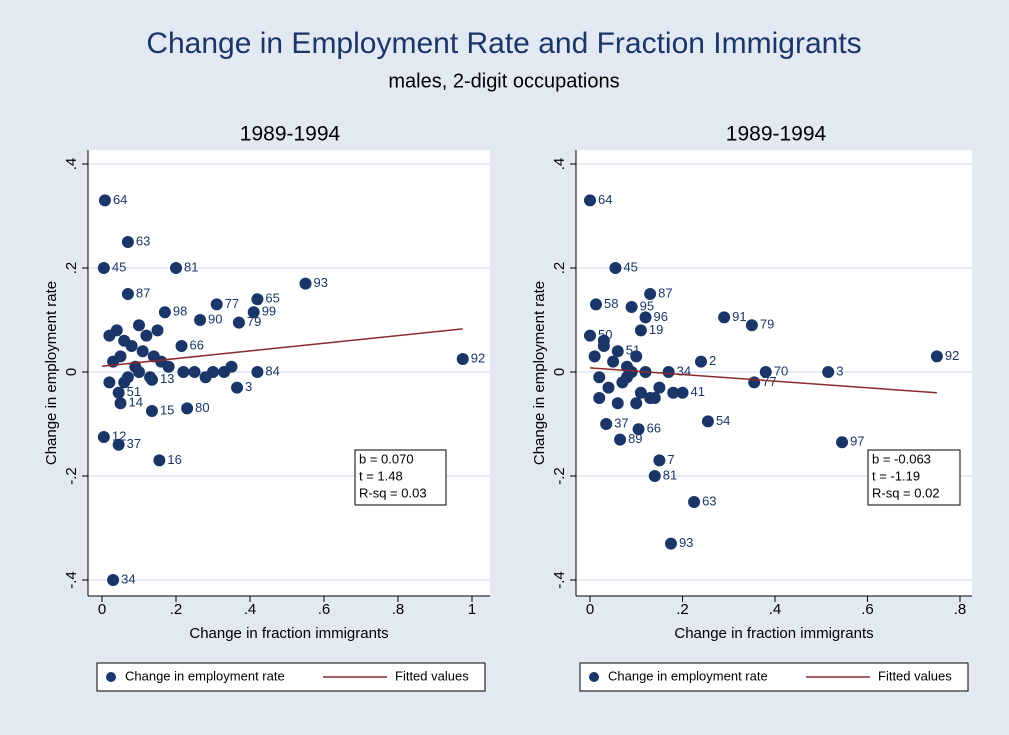  What do you see at coordinates (723, 420) in the screenshot?
I see `point-label: 54` at bounding box center [723, 420].